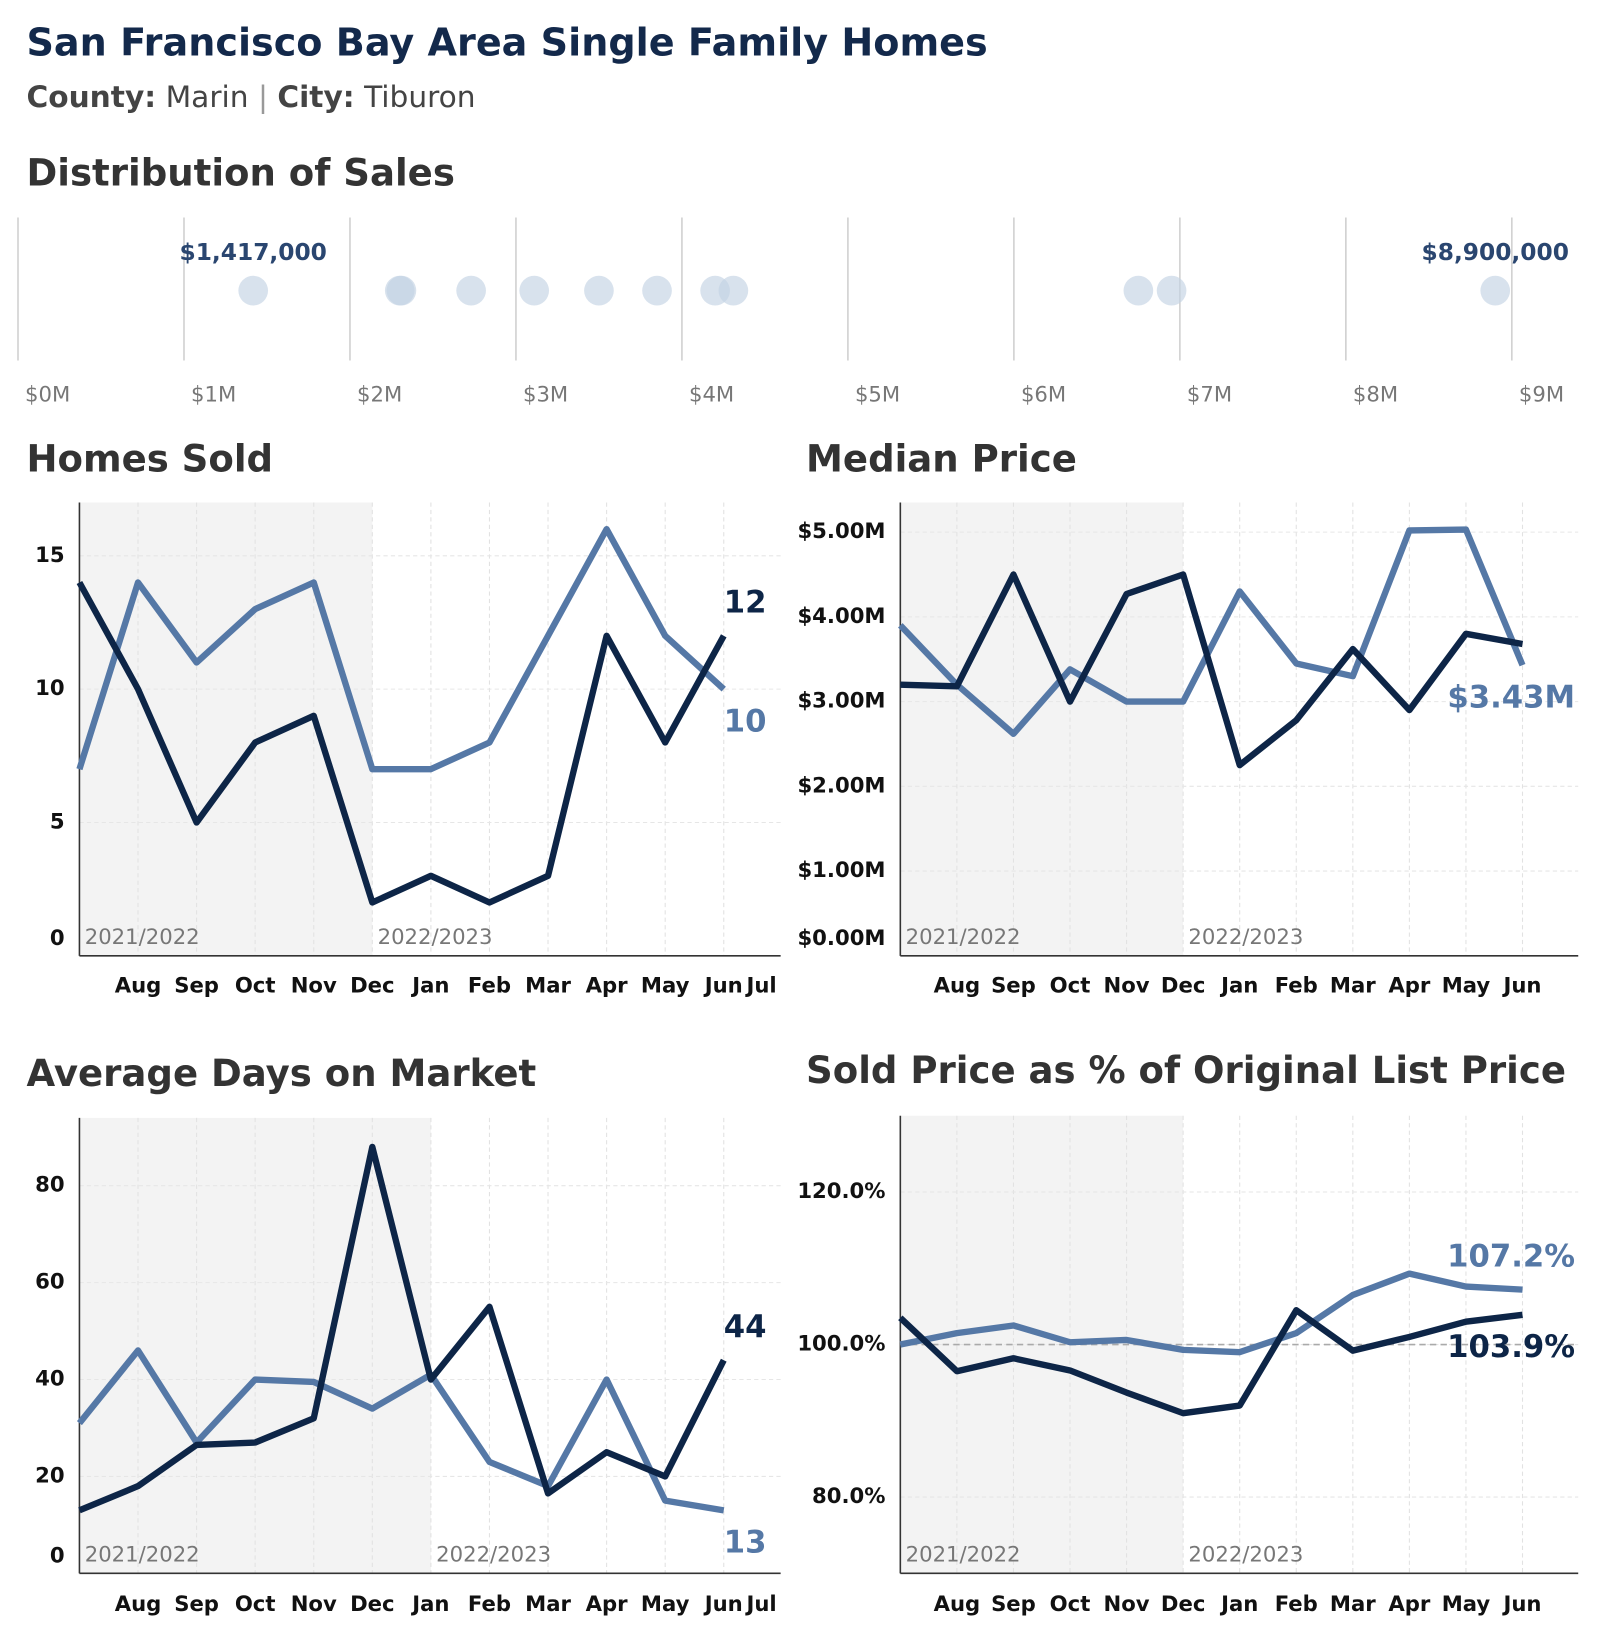 Image resolution: width=1610 pixels, height=1650 pixels. Describe the element at coordinates (213, 393) in the screenshot. I see `x-tick-label: $1M` at that location.